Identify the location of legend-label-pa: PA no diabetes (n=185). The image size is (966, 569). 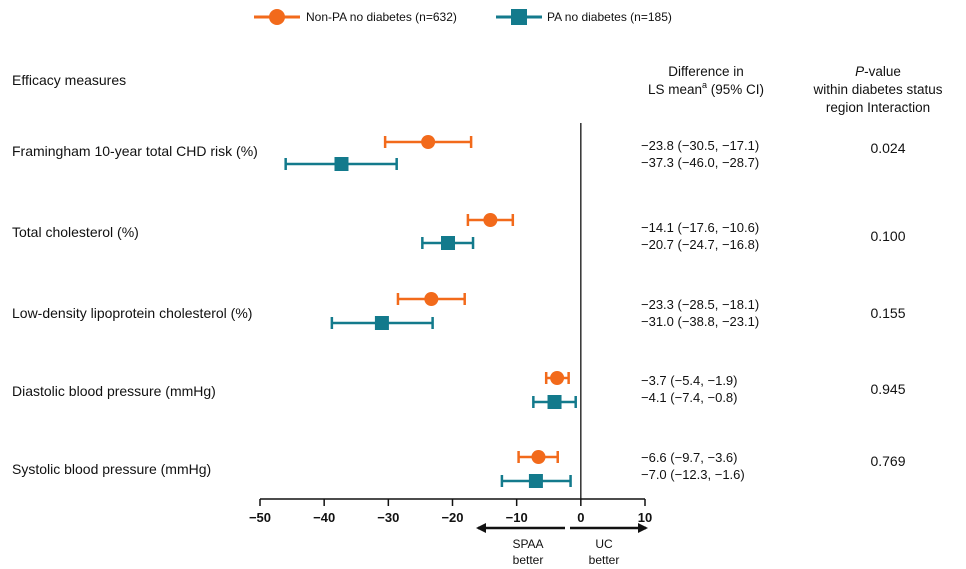
(609, 17).